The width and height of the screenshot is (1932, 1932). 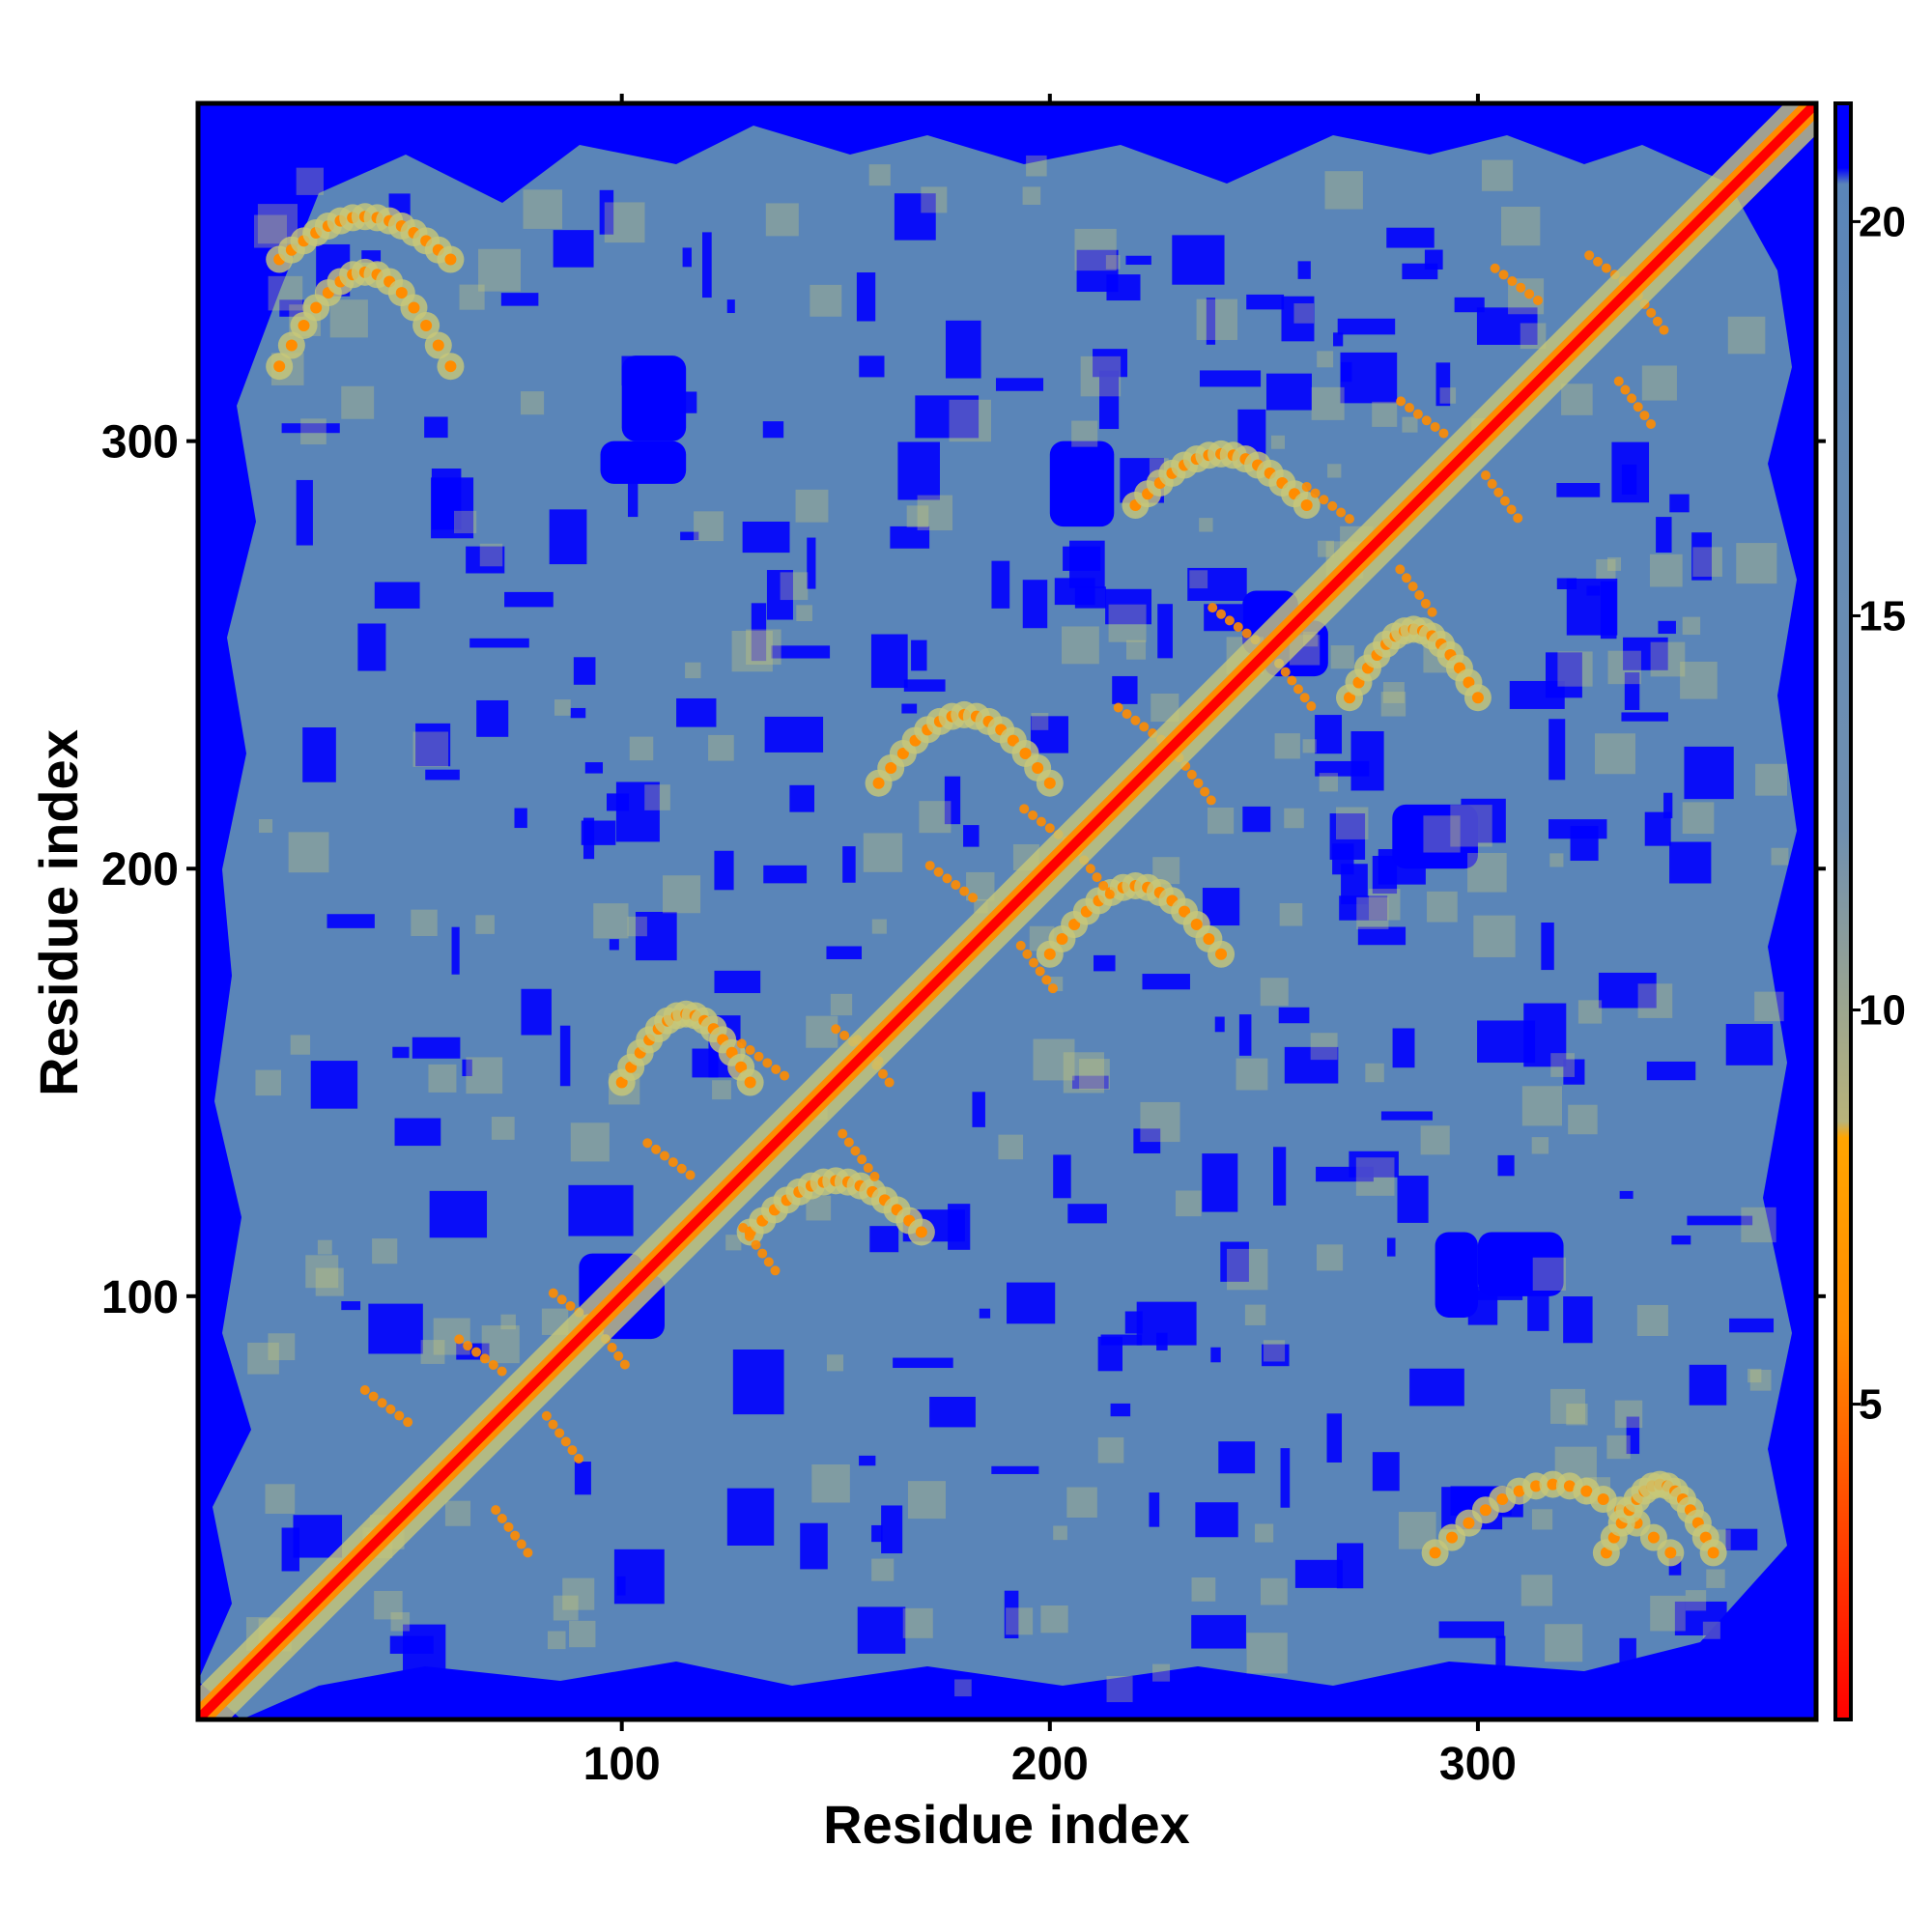 I want to click on x-tick-label: 300, so click(x=1478, y=1764).